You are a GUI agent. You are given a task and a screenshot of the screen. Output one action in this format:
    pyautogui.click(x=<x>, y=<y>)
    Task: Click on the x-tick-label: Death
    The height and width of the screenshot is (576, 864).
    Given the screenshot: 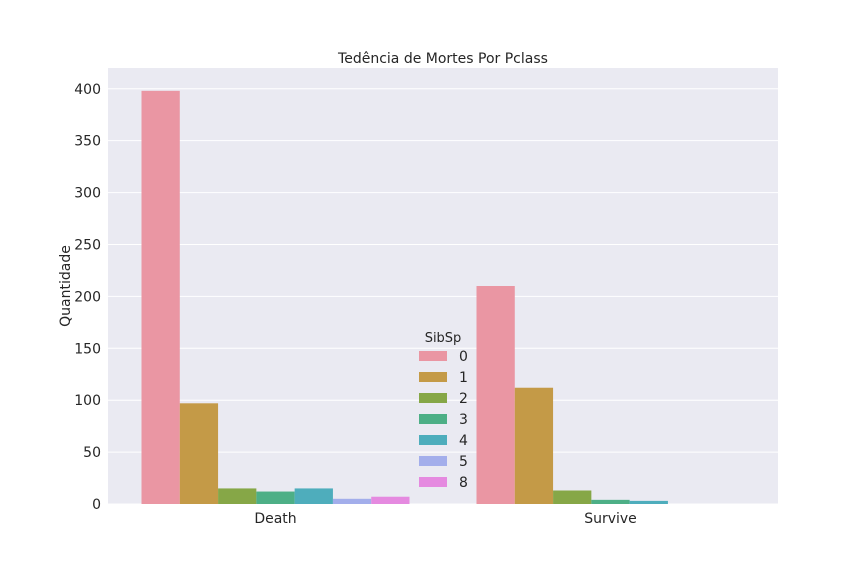 What is the action you would take?
    pyautogui.click(x=275, y=519)
    